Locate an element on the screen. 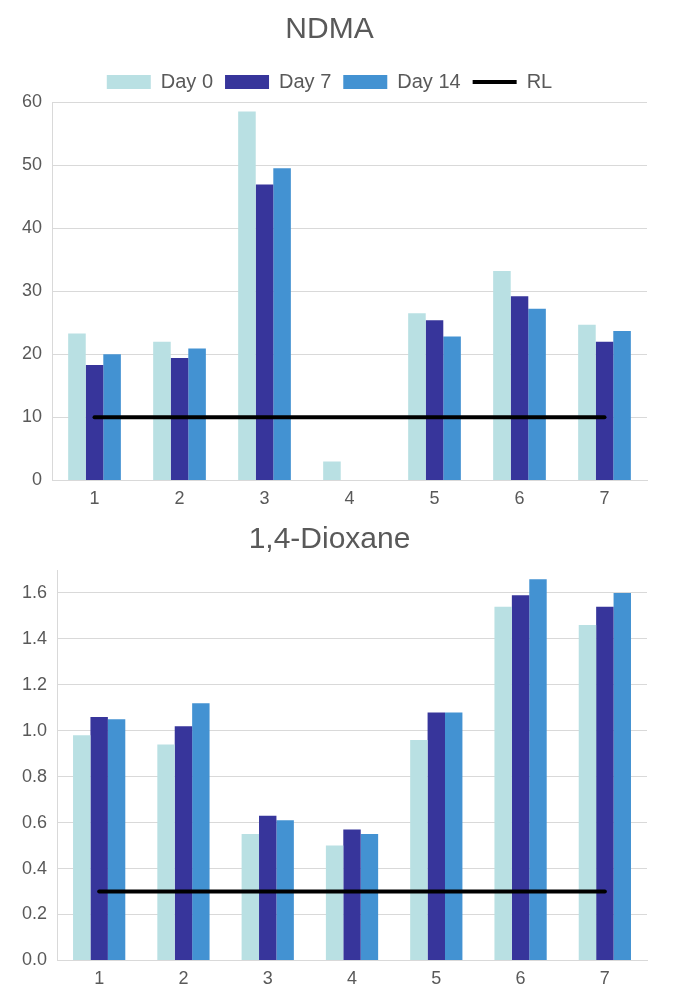  y-tick-label: 1.4 is located at coordinates (34, 637).